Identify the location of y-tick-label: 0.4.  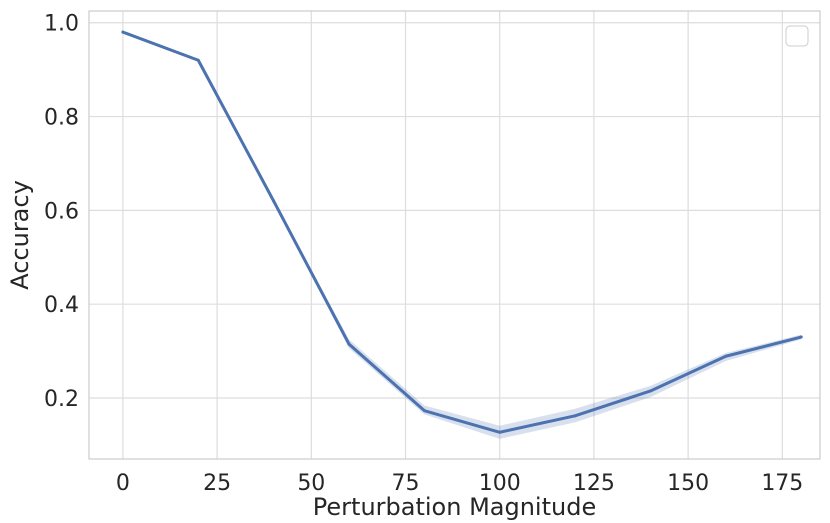
(61, 305).